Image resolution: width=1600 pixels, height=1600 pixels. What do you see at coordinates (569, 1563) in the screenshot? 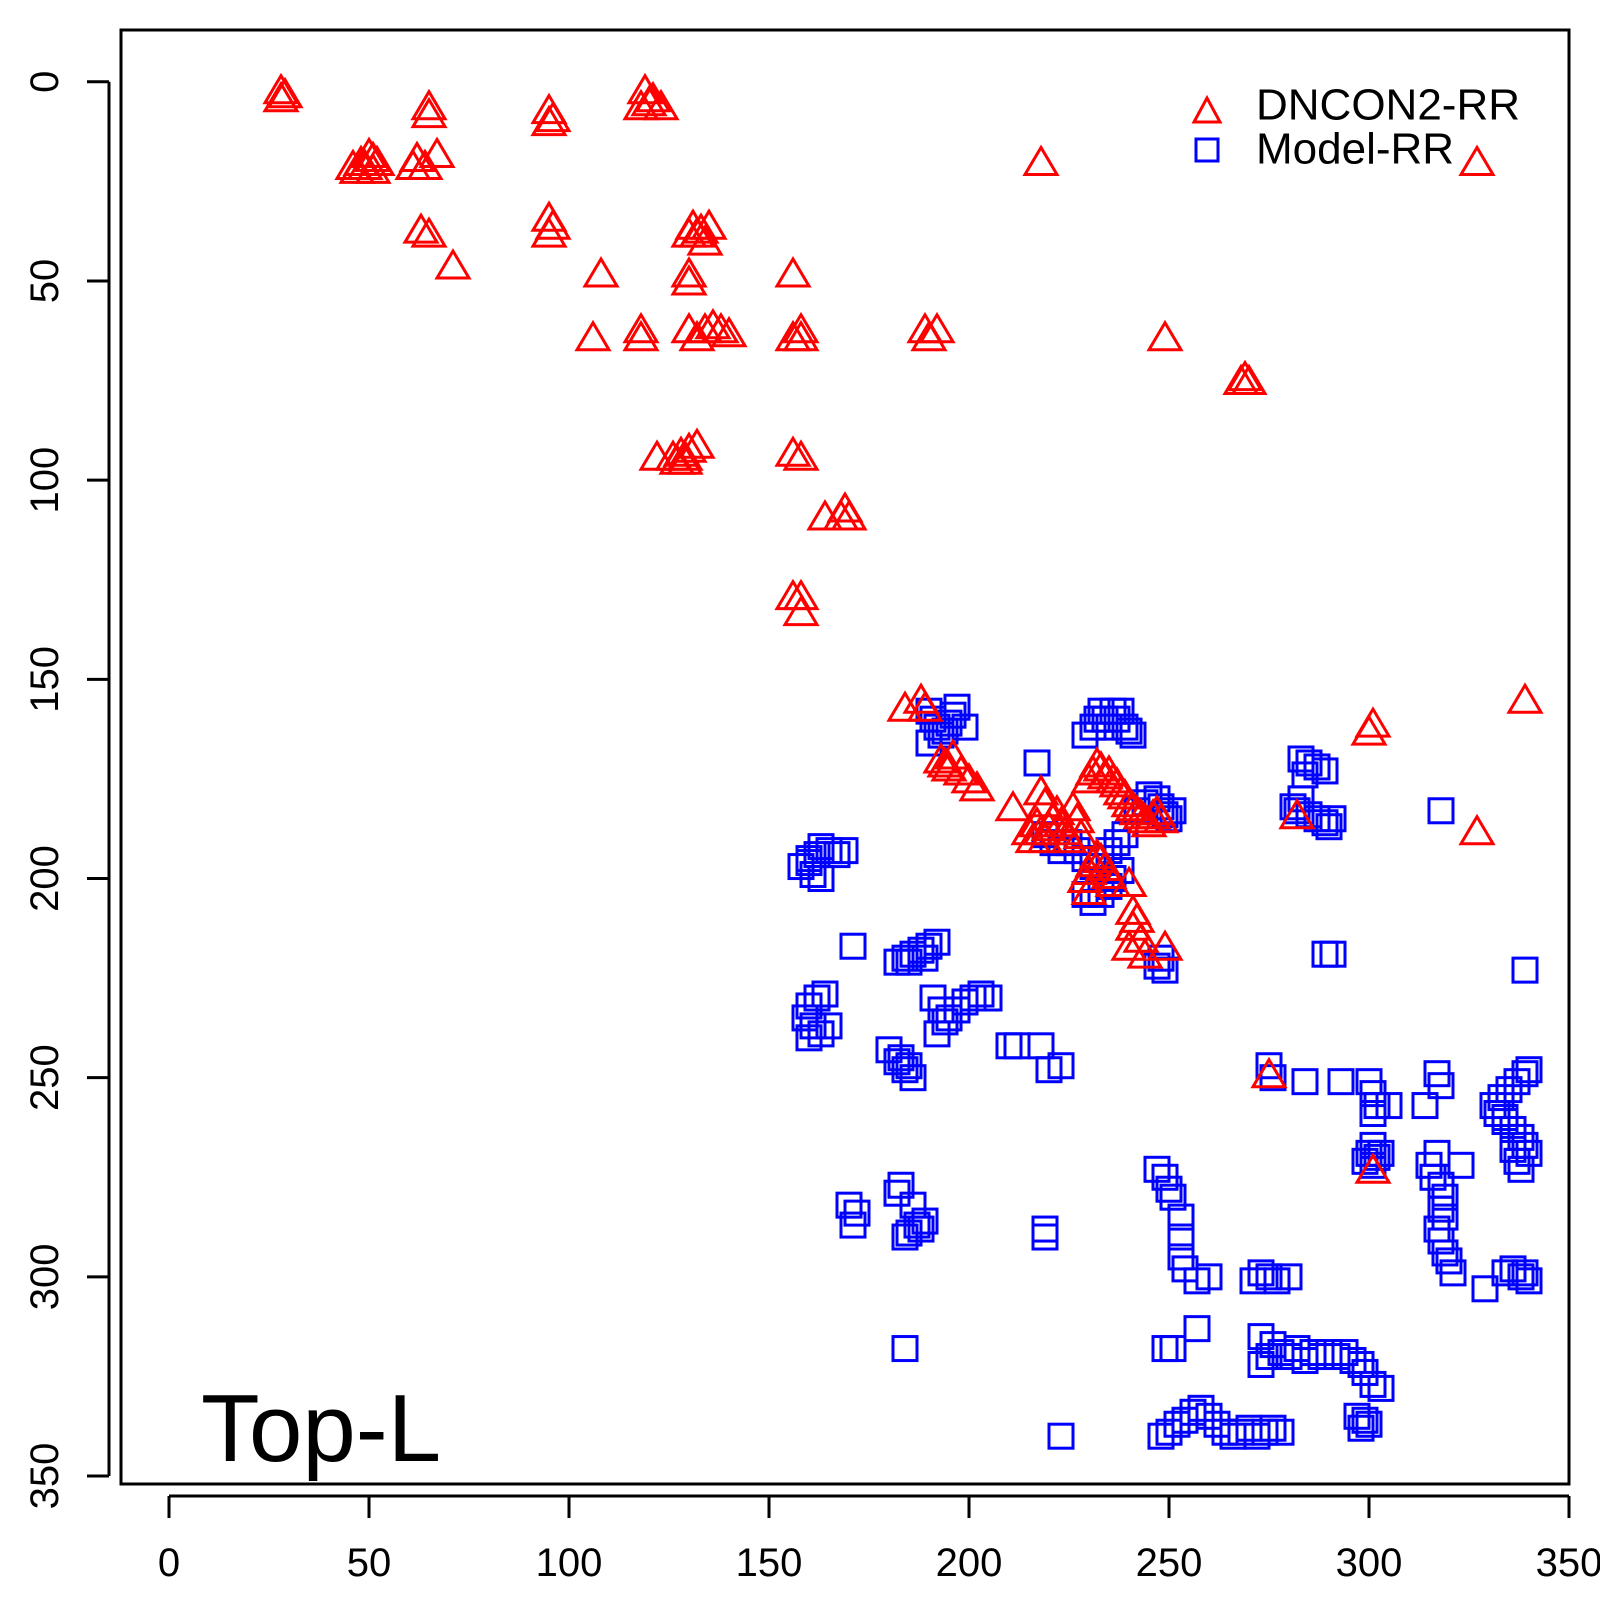
I see `x-tick-label: 100` at bounding box center [569, 1563].